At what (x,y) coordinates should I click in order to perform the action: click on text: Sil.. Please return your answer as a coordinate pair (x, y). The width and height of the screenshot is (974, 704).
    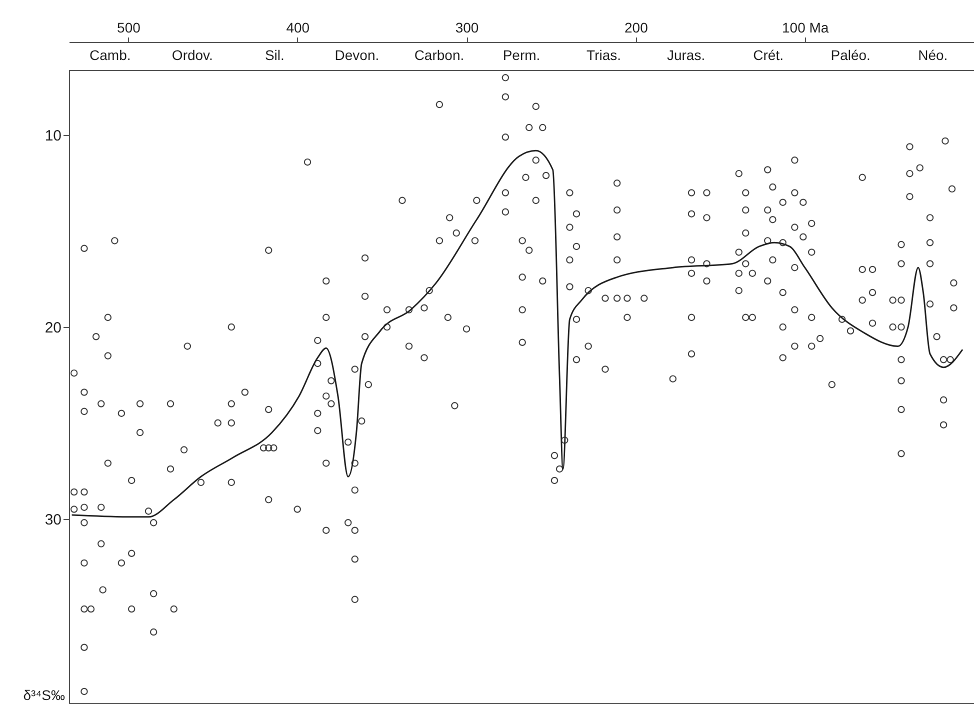
    Looking at the image, I should click on (274, 55).